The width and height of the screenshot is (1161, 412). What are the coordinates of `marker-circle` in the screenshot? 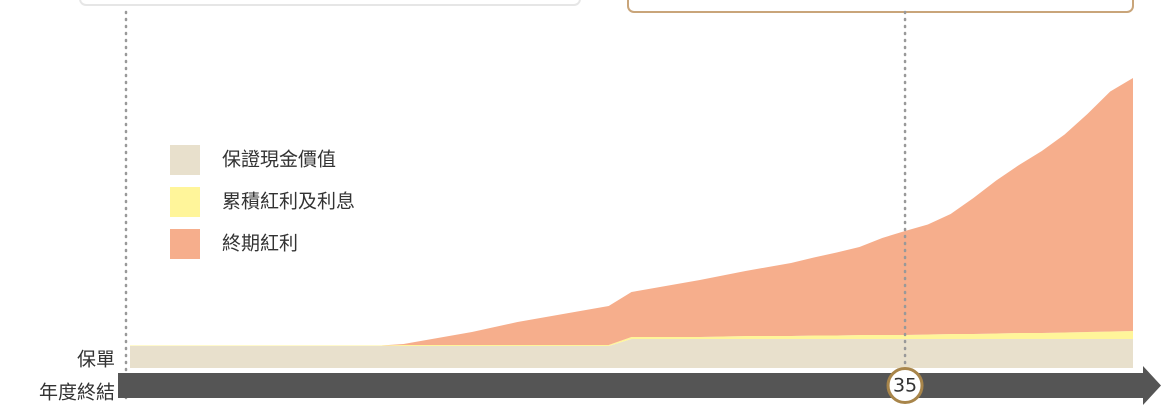 It's located at (905, 385).